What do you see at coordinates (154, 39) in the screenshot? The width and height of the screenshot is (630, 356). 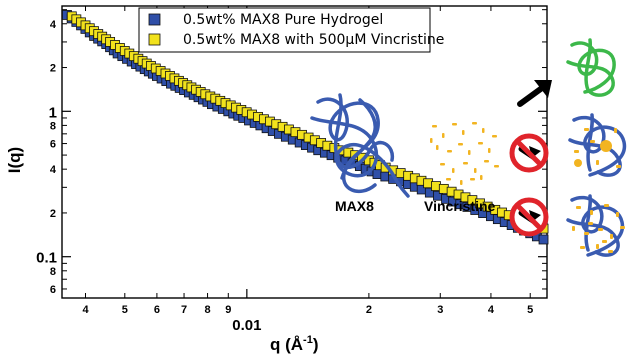 I see `legend-marker-vincristine` at bounding box center [154, 39].